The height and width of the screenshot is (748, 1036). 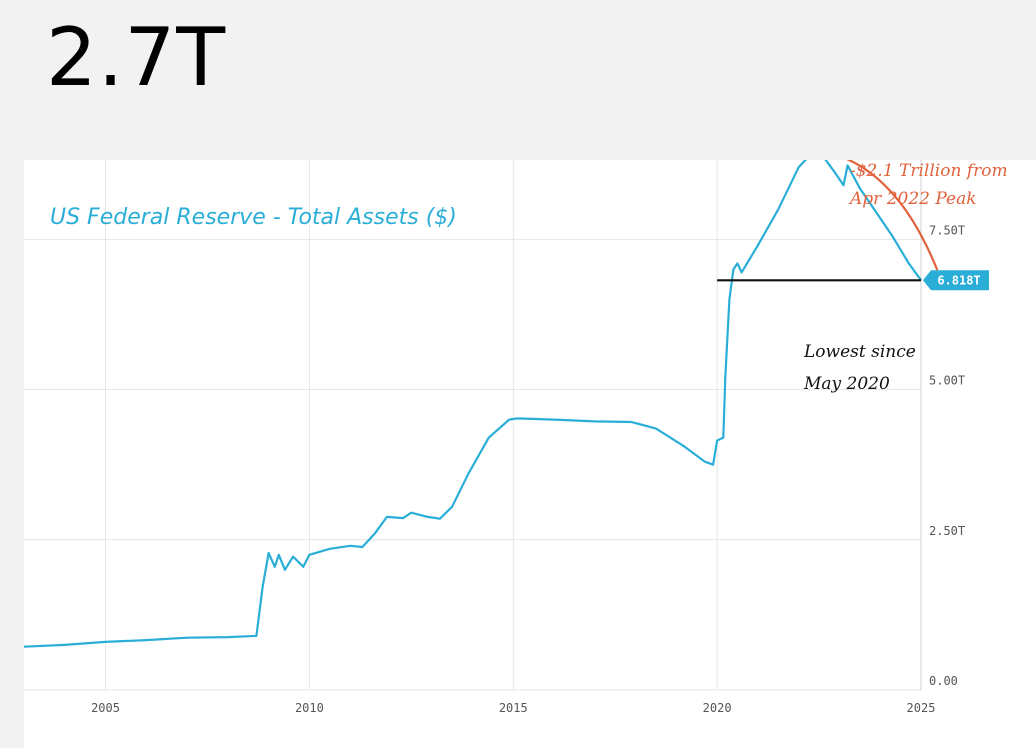 I want to click on x-axis: 2005 2010 2015 2020 2025, so click(x=513, y=708).